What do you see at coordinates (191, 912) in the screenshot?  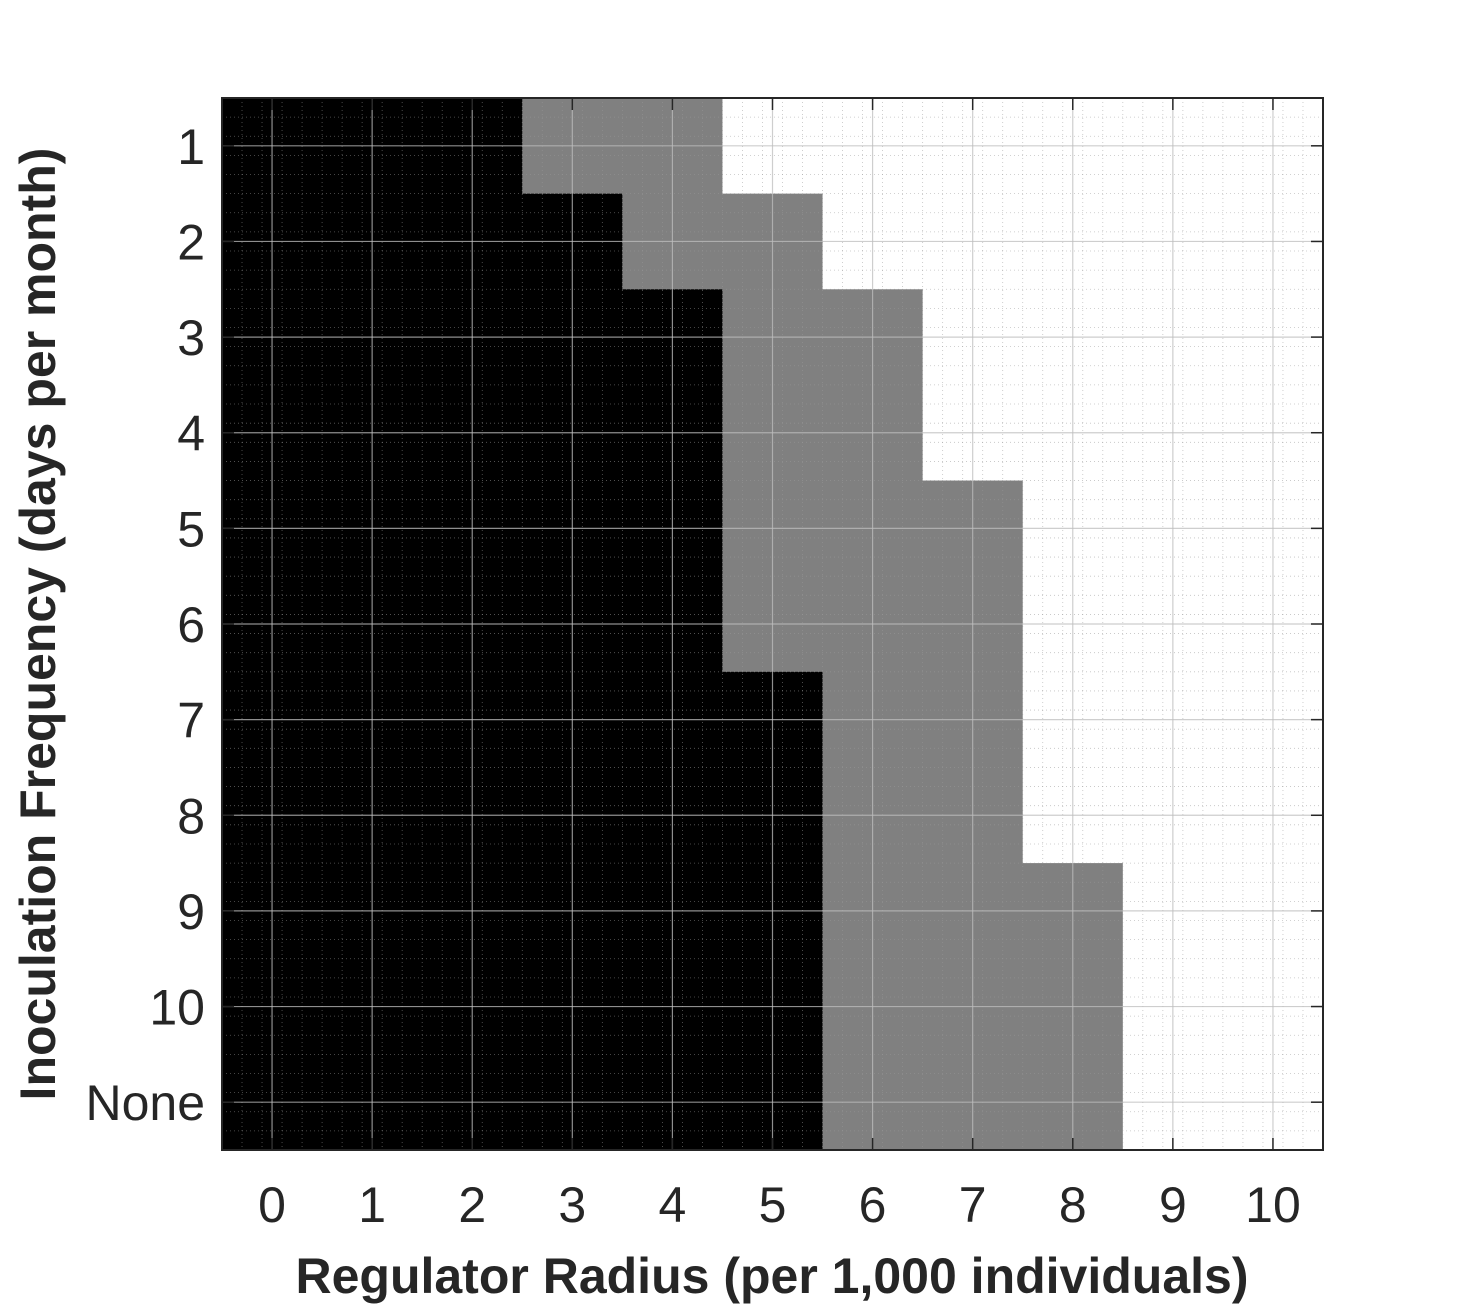 I see `y-tick-label: 9` at bounding box center [191, 912].